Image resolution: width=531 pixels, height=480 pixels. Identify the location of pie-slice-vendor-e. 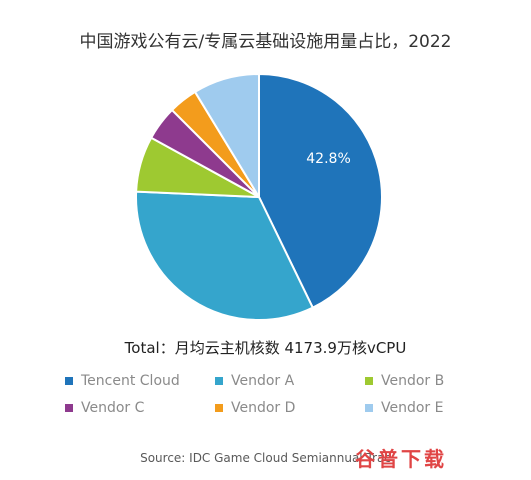
(226, 136).